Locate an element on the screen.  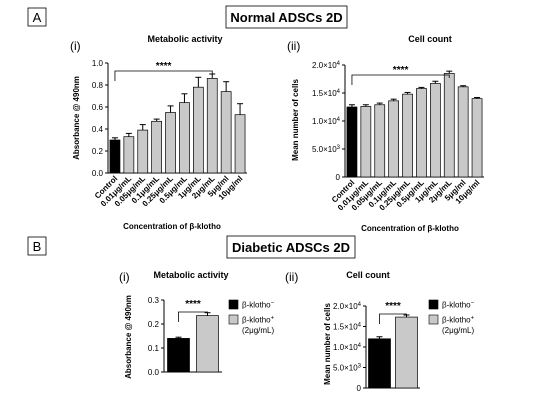
section-a-title: Normal ADSCs 2D is located at coordinates (286, 17).